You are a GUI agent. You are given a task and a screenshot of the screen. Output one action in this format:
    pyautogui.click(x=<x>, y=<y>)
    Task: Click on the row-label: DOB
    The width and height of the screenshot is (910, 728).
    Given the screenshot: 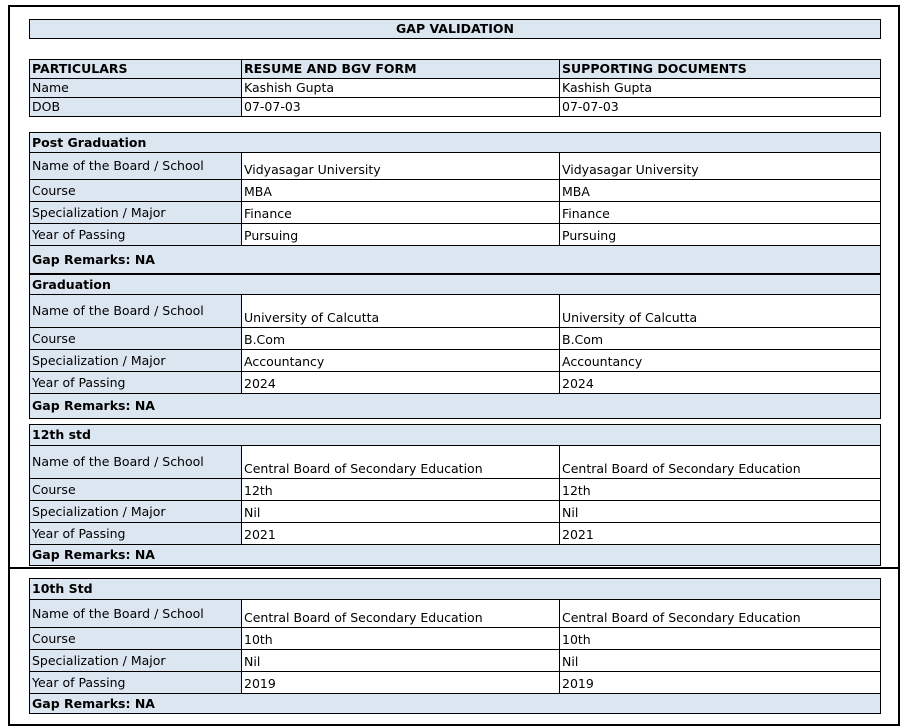 What is the action you would take?
    pyautogui.click(x=135, y=107)
    